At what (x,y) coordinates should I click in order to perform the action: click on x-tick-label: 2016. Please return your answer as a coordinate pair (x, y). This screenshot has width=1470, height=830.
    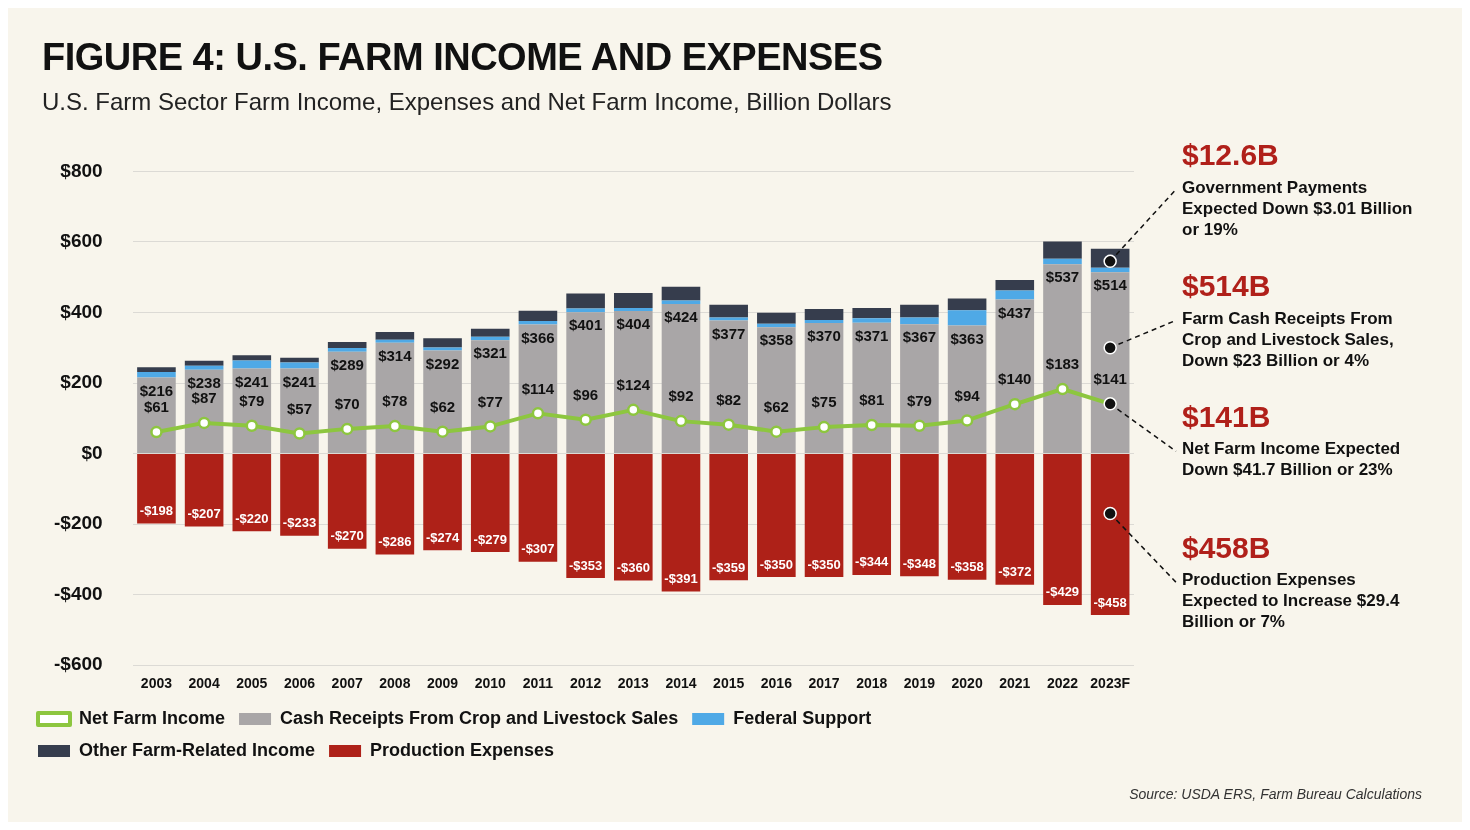
    Looking at the image, I should click on (776, 683).